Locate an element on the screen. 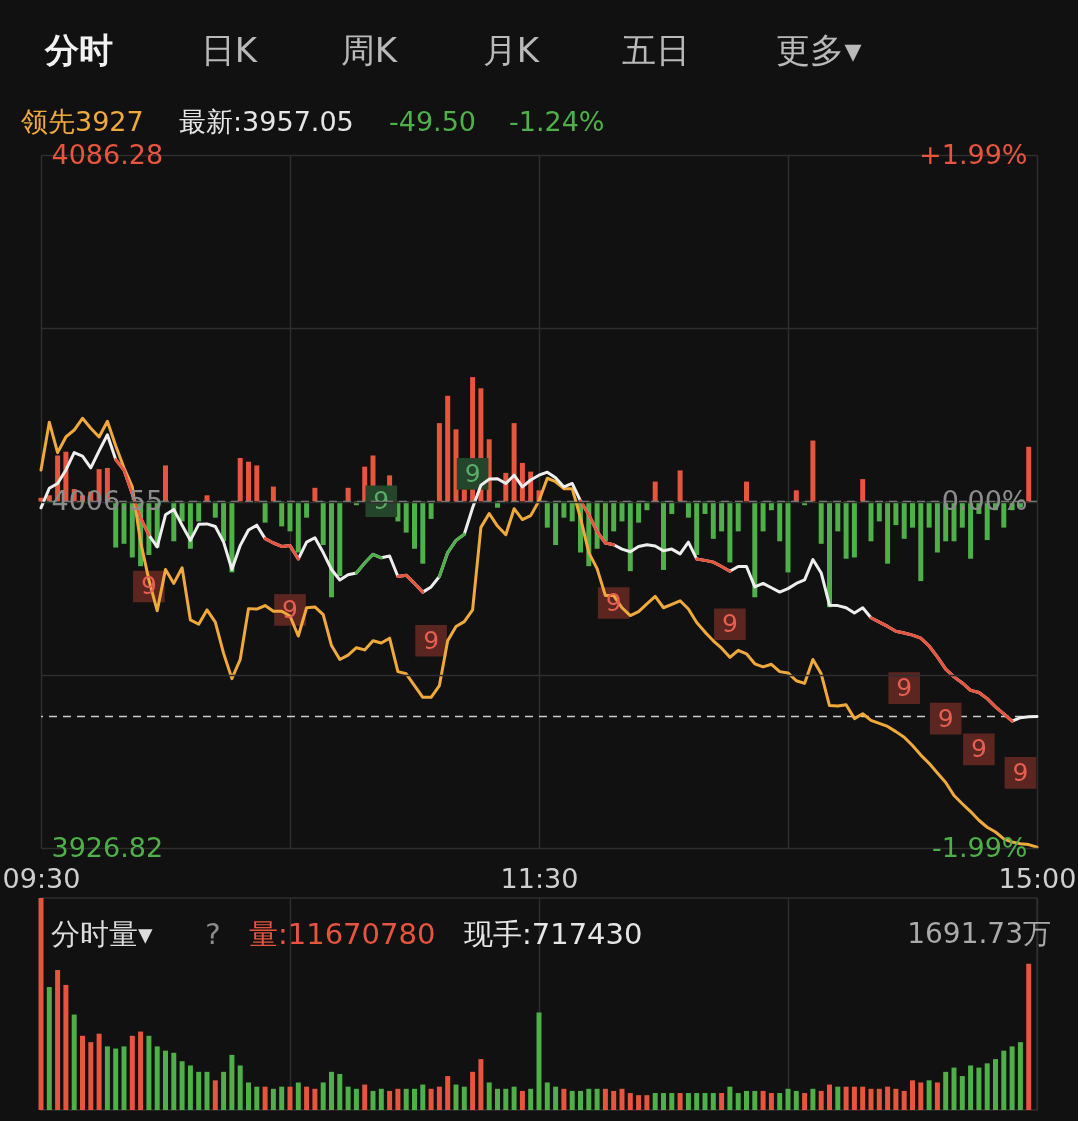 The width and height of the screenshot is (1080, 1121). y2-tick-label: -1.99% is located at coordinates (979, 847).